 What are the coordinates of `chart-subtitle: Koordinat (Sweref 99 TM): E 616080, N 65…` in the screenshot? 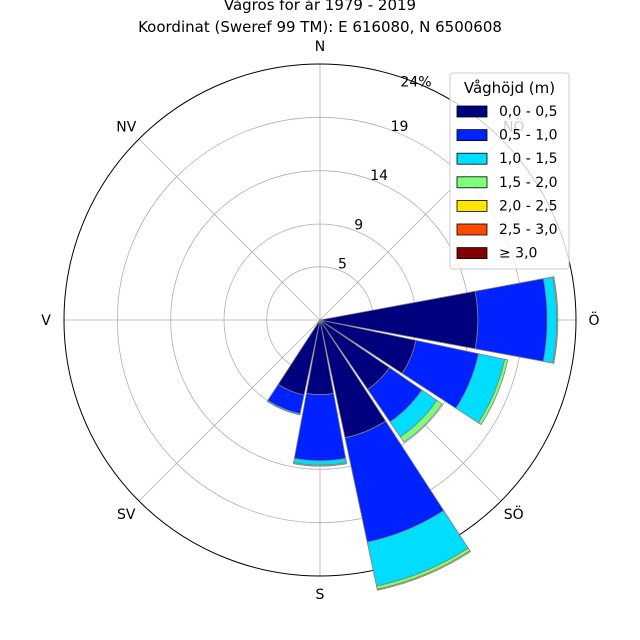 It's located at (320, 27).